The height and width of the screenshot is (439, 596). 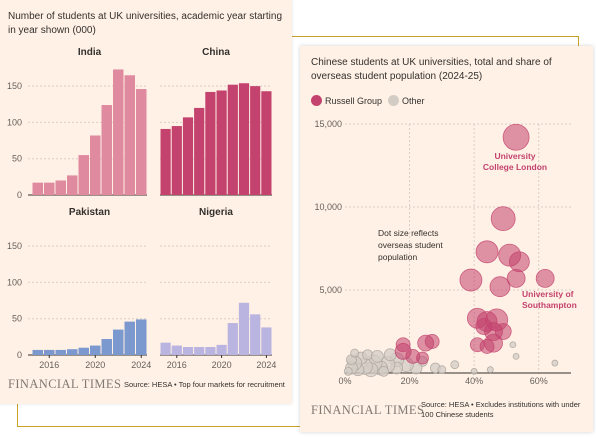 What do you see at coordinates (176, 350) in the screenshot?
I see `bar-nigeria-2016` at bounding box center [176, 350].